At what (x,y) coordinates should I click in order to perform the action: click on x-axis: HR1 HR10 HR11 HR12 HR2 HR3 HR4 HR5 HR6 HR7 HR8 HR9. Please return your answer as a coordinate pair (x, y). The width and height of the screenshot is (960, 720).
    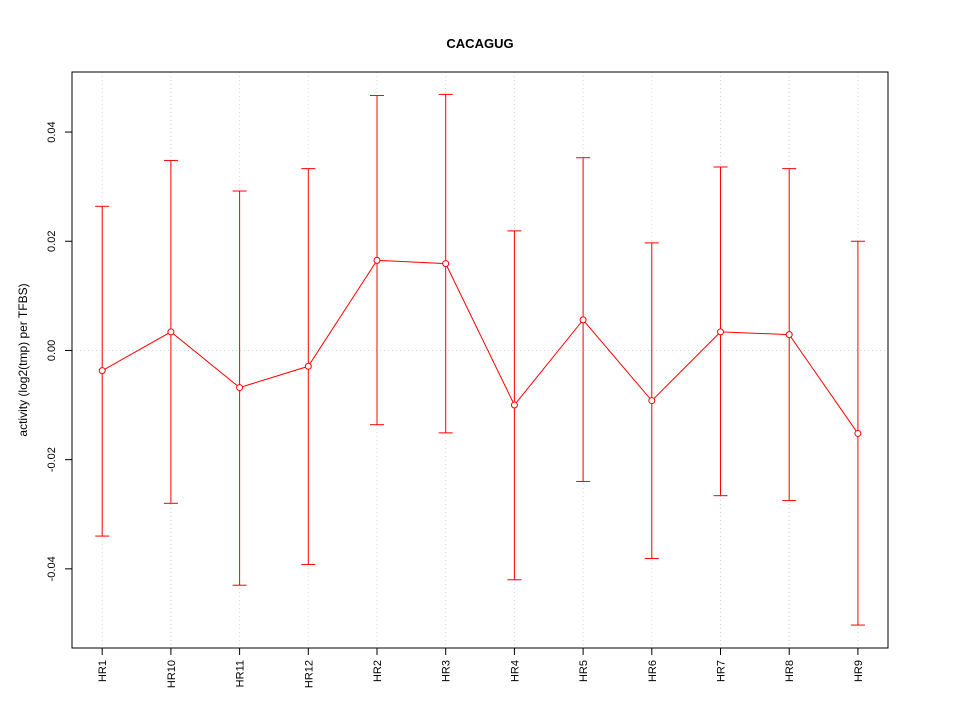
    Looking at the image, I should click on (481, 668).